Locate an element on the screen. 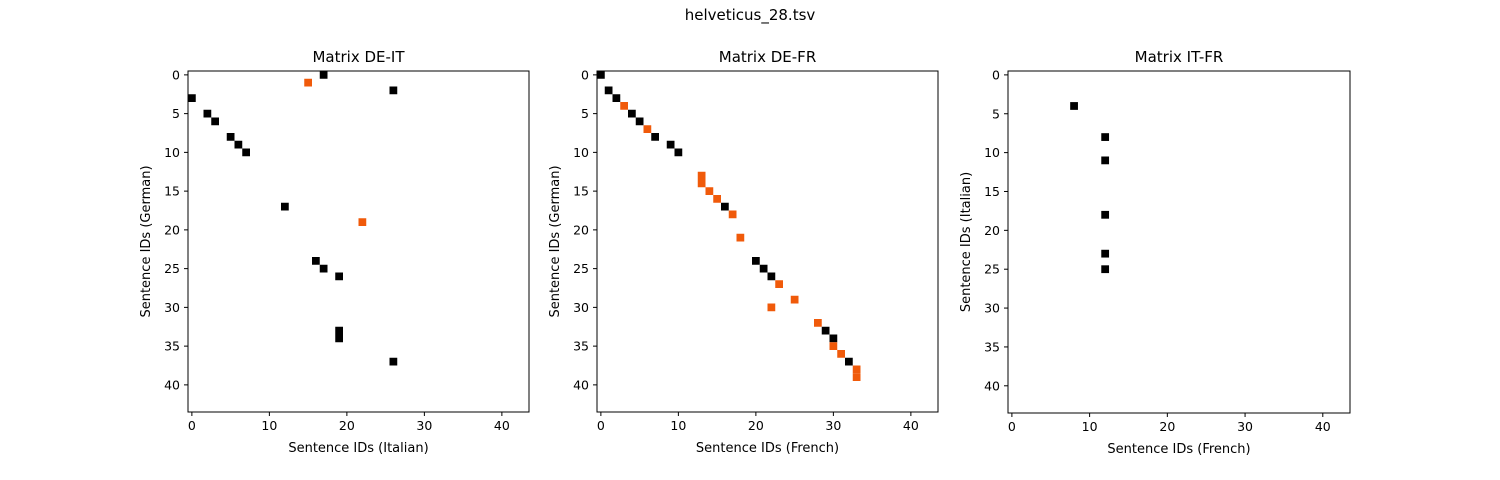  figure-title: helveticus_28.tsv is located at coordinates (750, 15).